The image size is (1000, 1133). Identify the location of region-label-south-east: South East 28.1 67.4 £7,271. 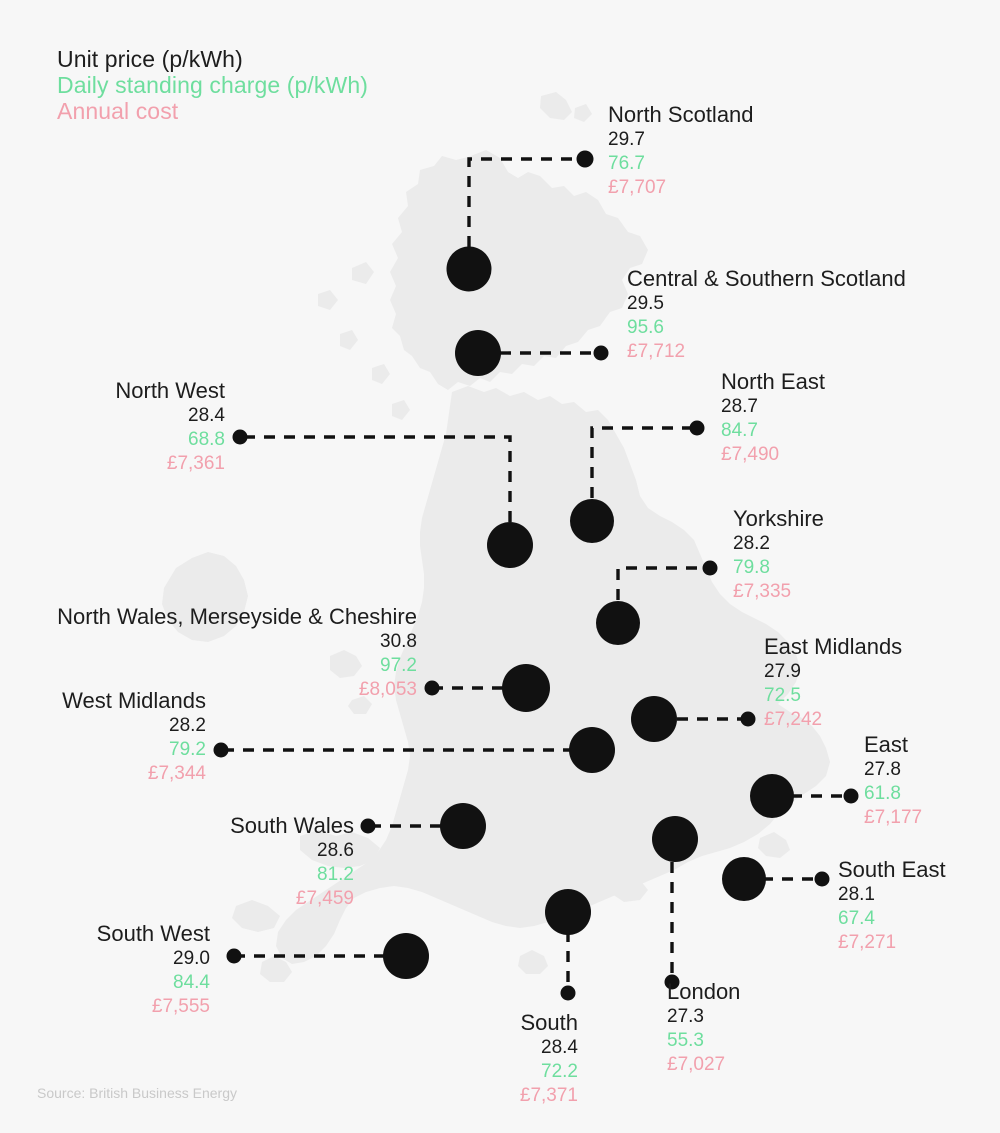
(892, 906).